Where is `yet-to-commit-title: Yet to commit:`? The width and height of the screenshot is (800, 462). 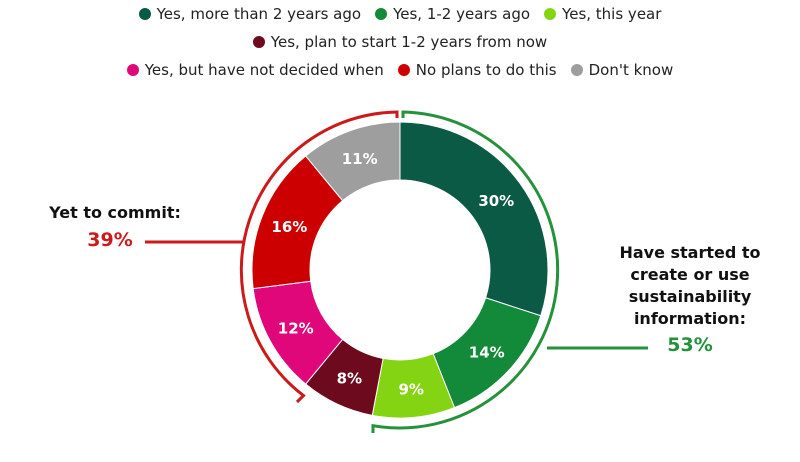 yet-to-commit-title: Yet to commit: is located at coordinates (115, 212).